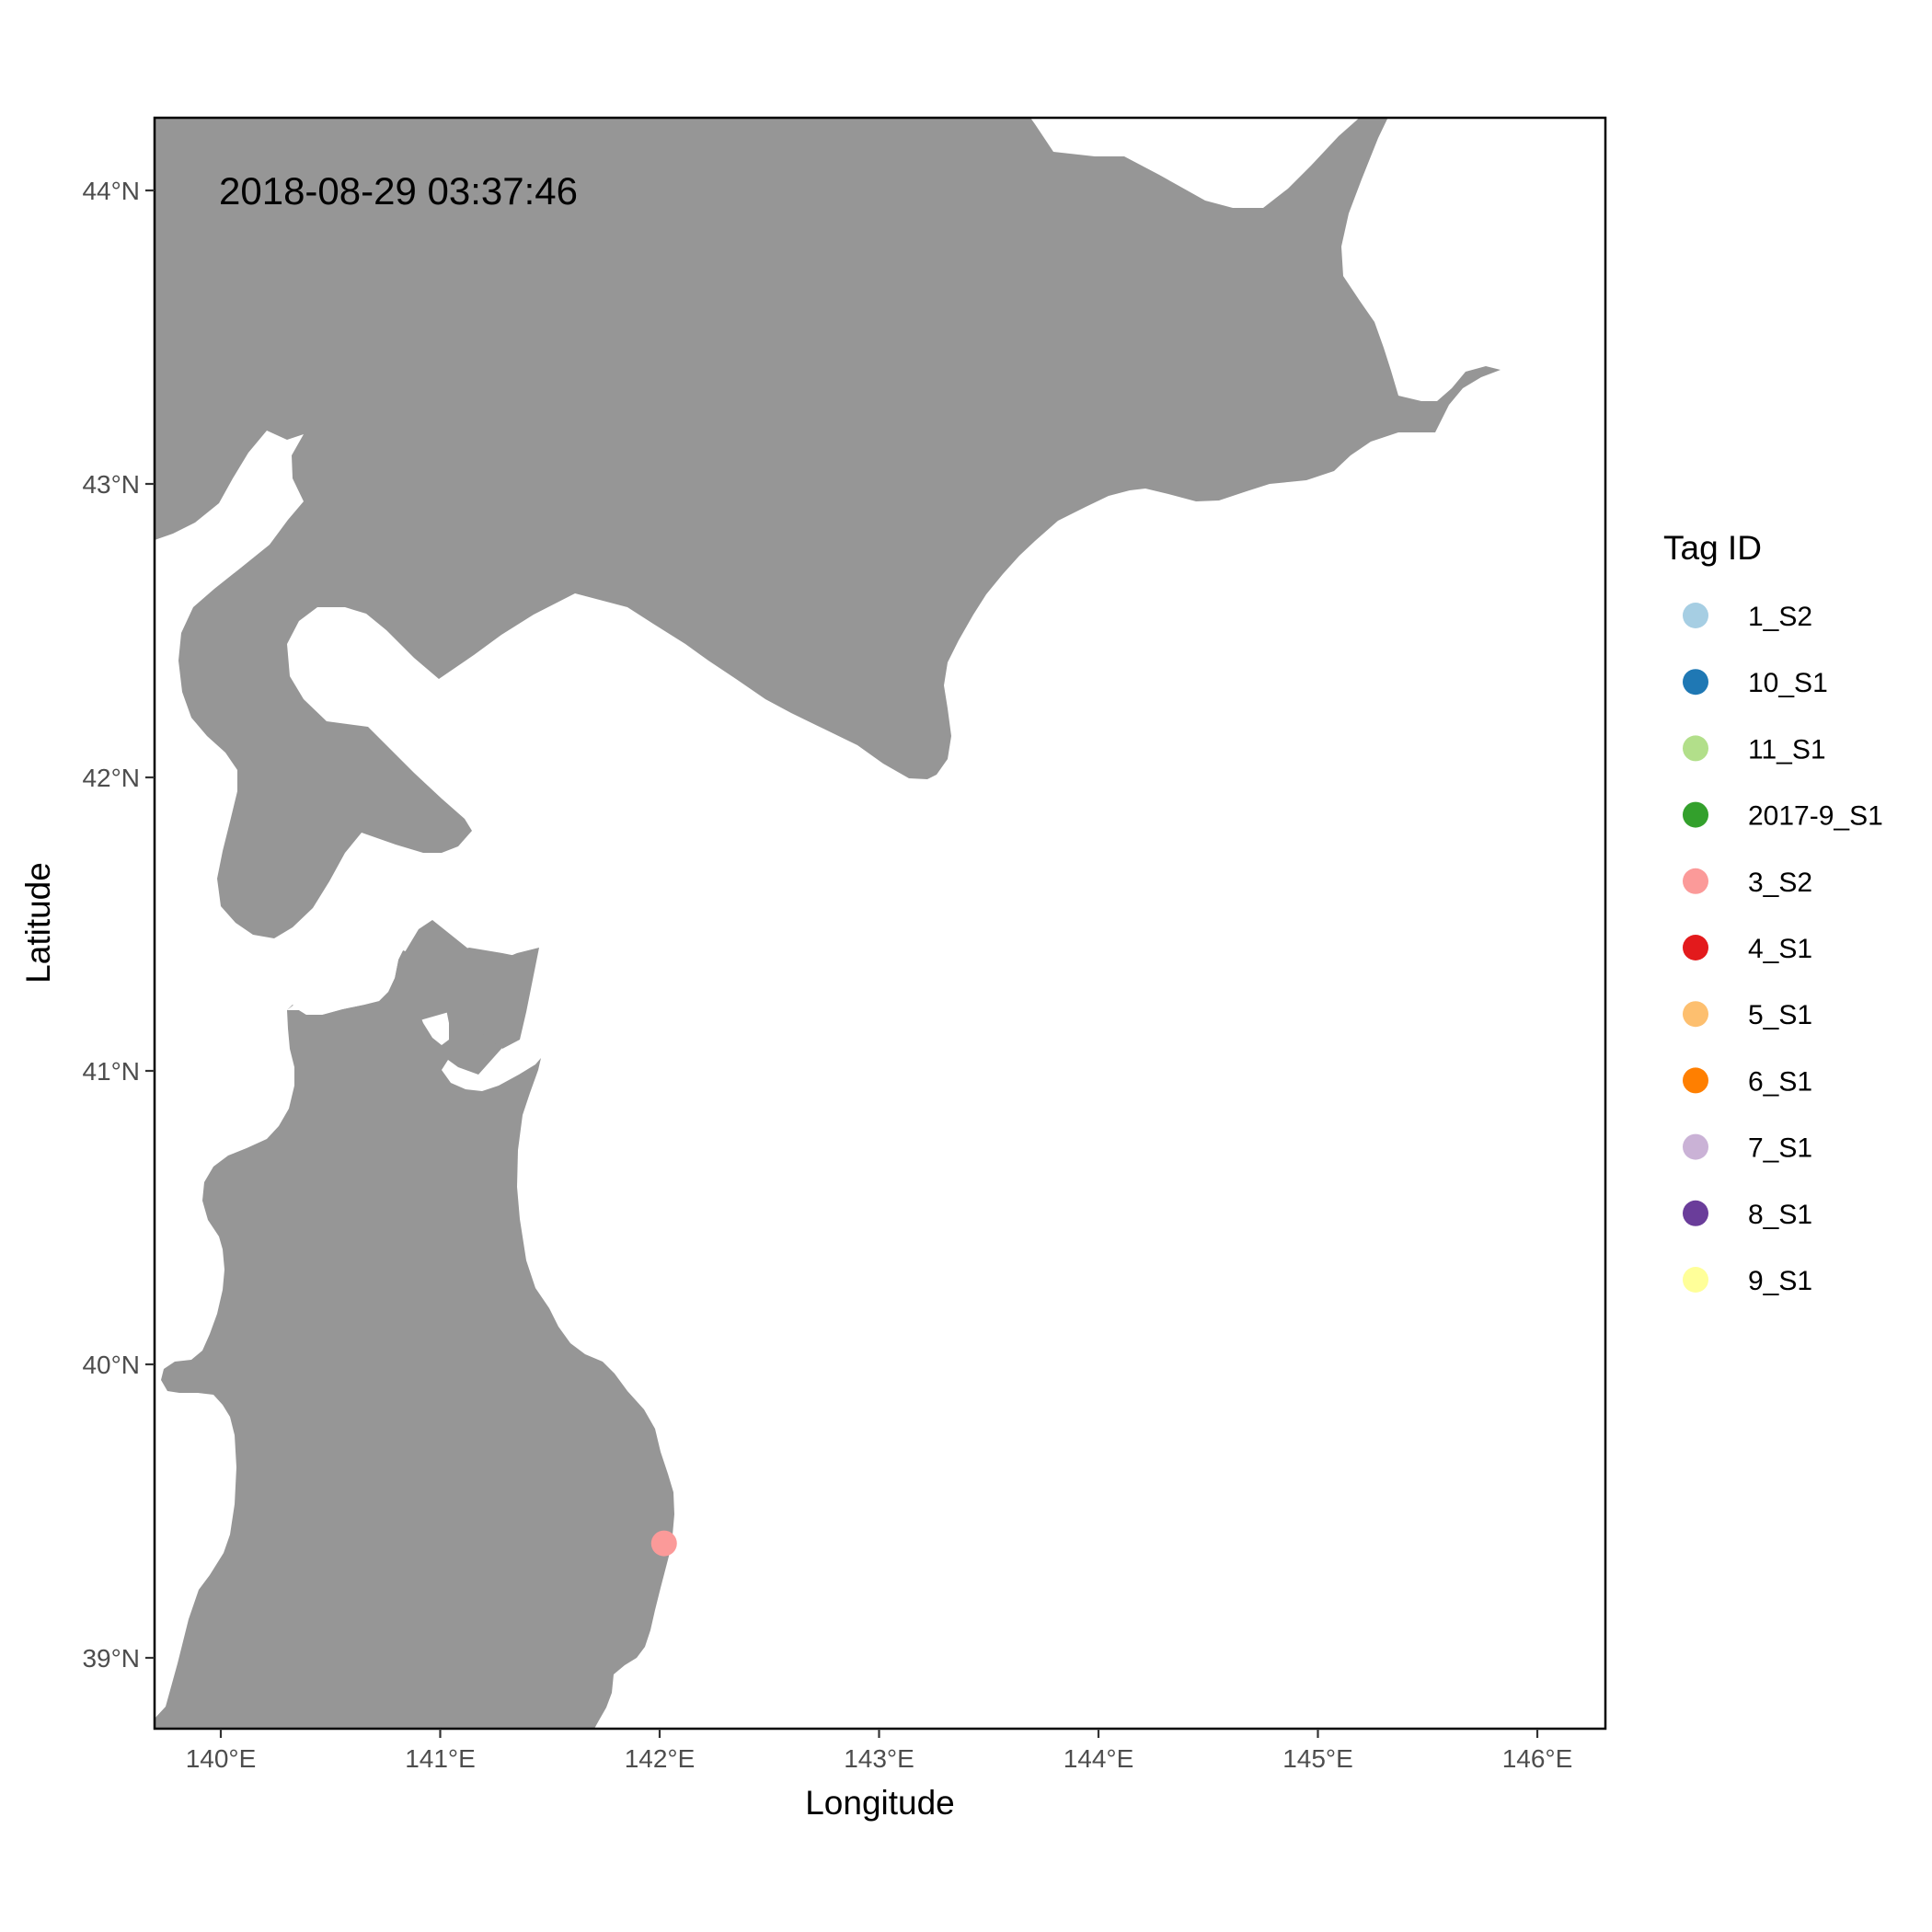 This screenshot has height=1932, width=1932. What do you see at coordinates (1099, 1758) in the screenshot?
I see `x-tick-label: 144°E` at bounding box center [1099, 1758].